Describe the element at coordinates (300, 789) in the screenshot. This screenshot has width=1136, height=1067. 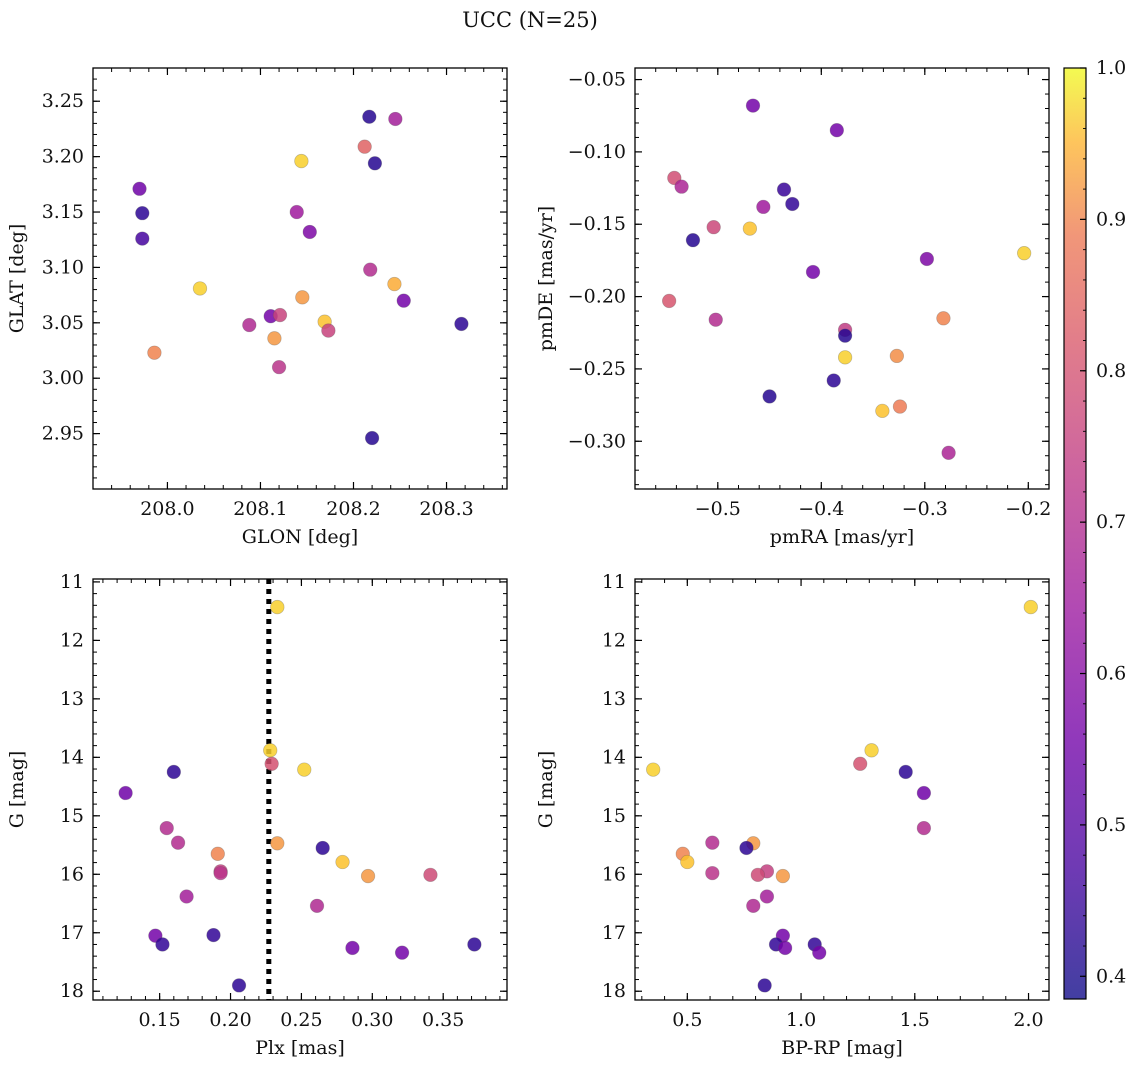
I see `plx-g-frame` at that location.